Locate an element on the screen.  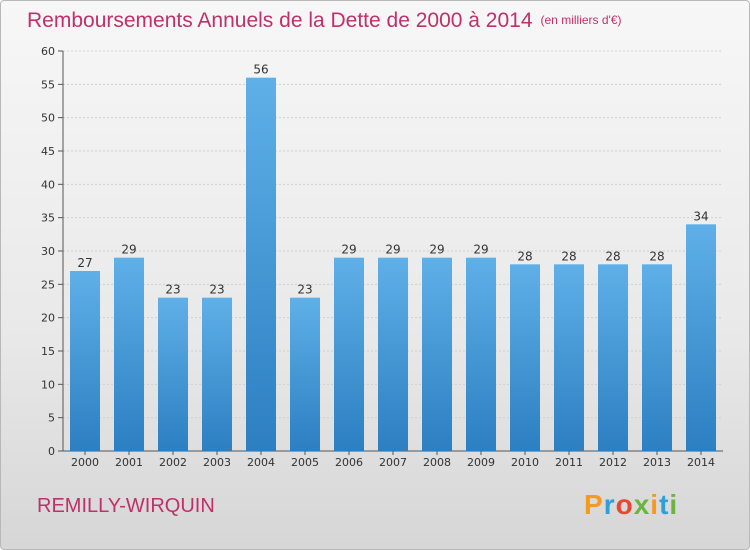
y-tick-label: 0 is located at coordinates (51, 451).